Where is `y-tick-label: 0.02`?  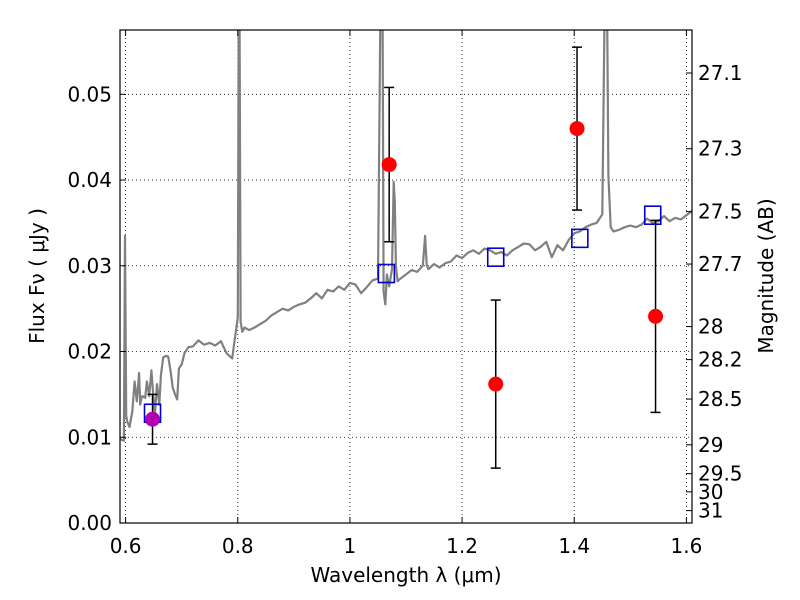 y-tick-label: 0.02 is located at coordinates (89, 352).